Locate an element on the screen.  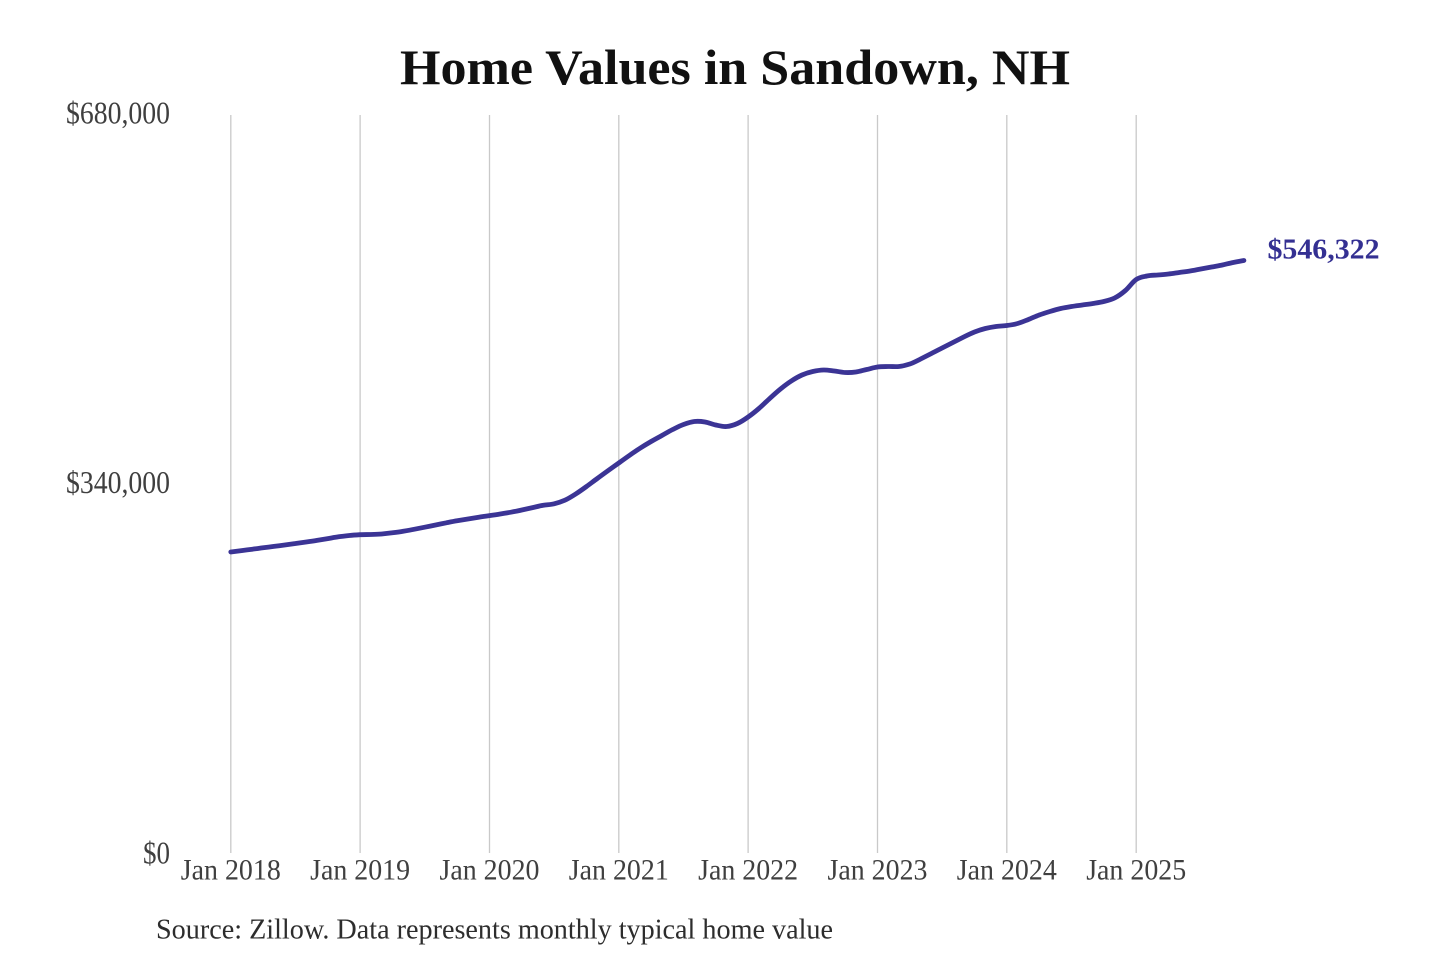
svg-text: Jan 2021 is located at coordinates (619, 870).